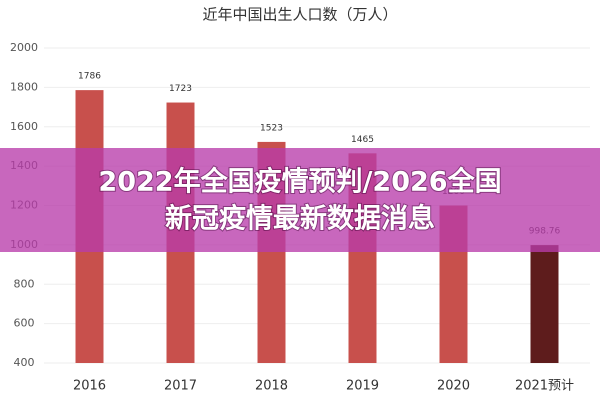  Describe the element at coordinates (544, 386) in the screenshot. I see `x-tick-label: 2021预计` at that location.